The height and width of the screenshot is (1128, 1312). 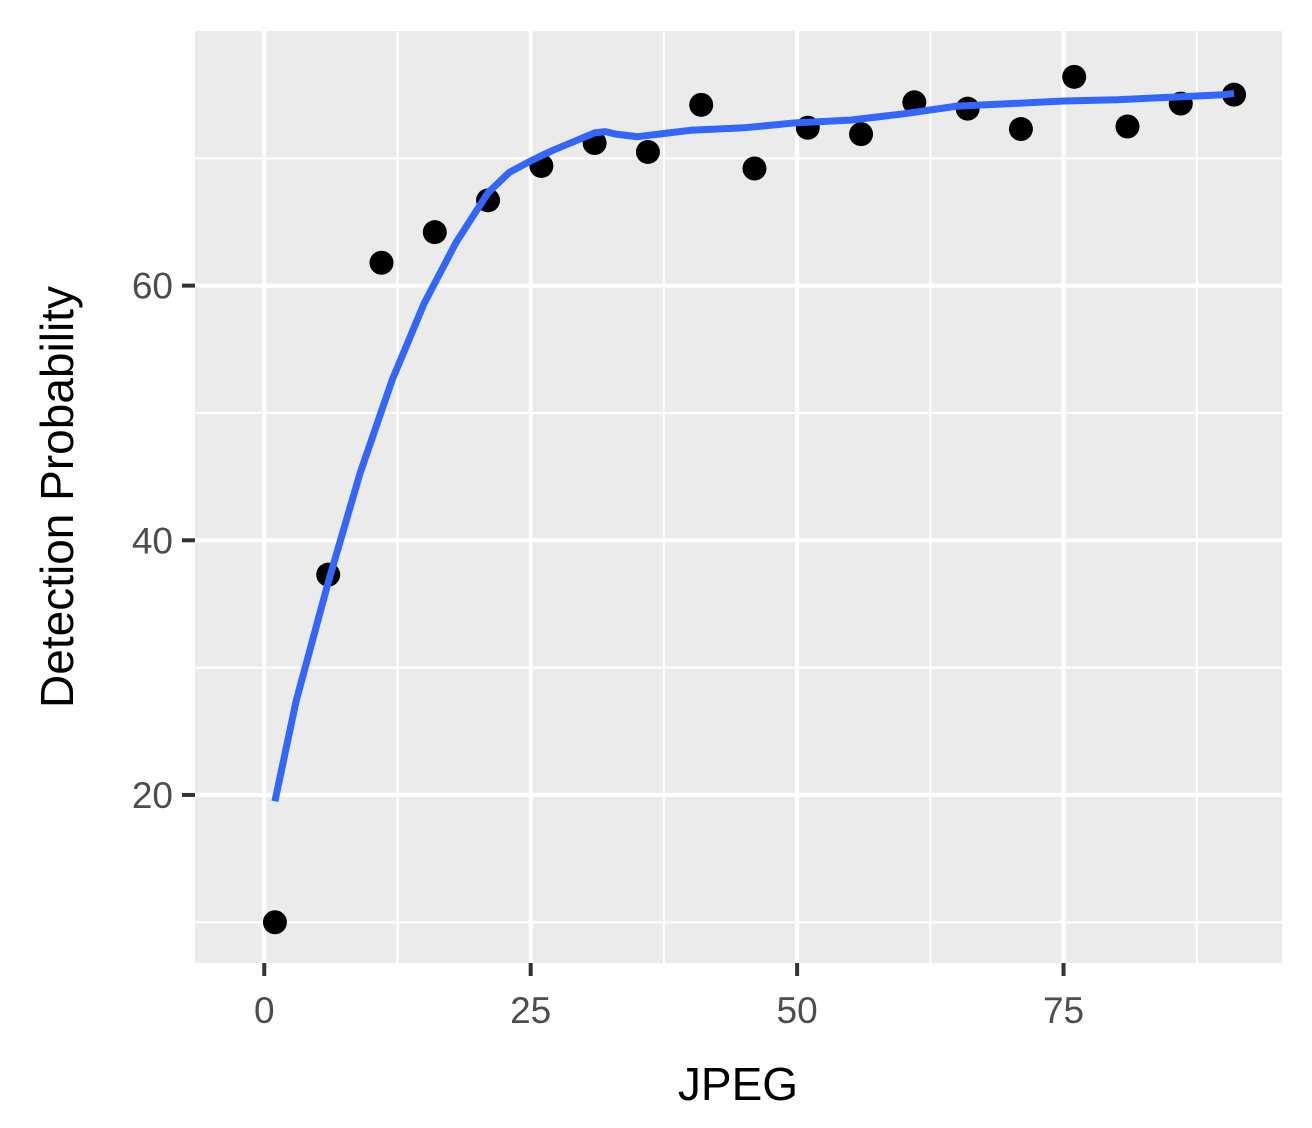 I want to click on y-tick-label: 20, so click(x=152, y=795).